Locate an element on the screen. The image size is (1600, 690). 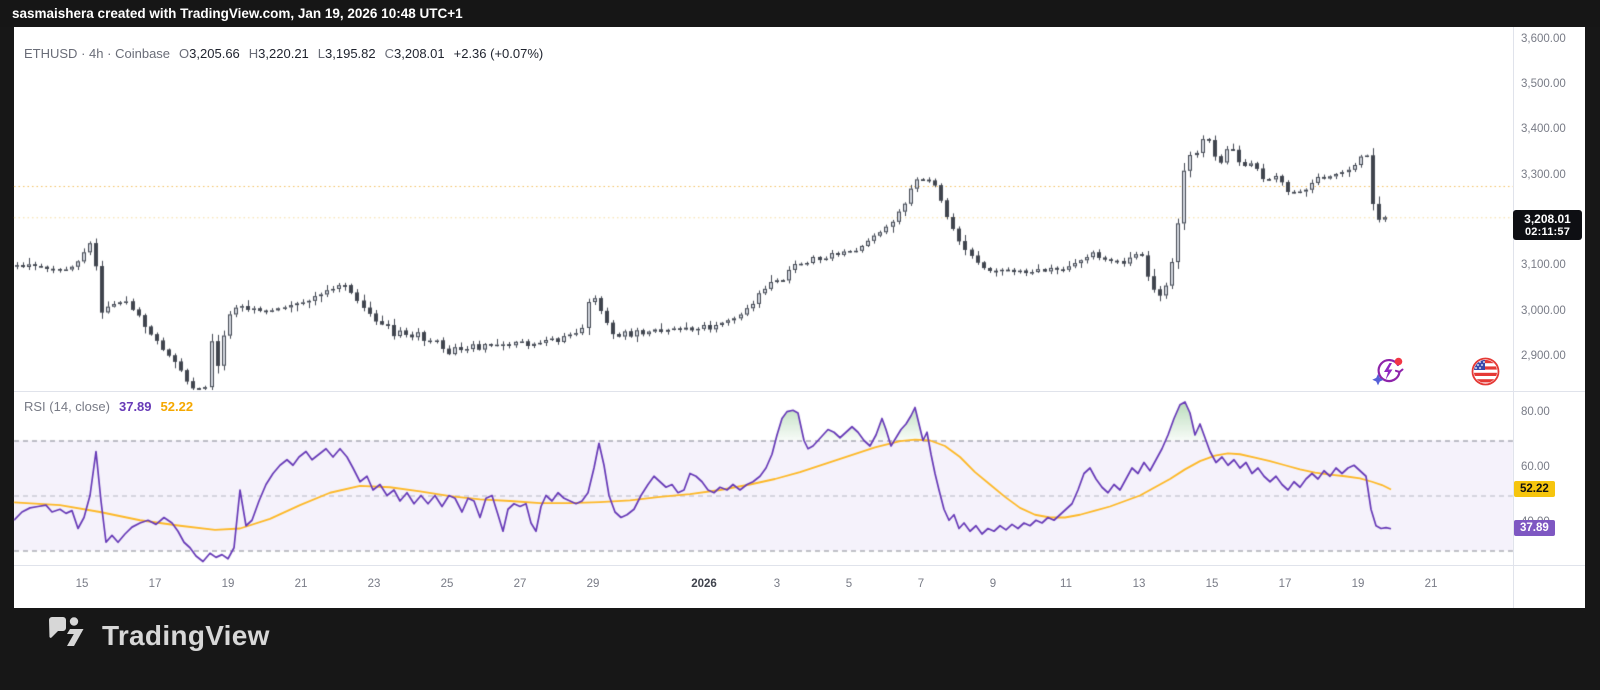
time-tick: 29 is located at coordinates (593, 584).